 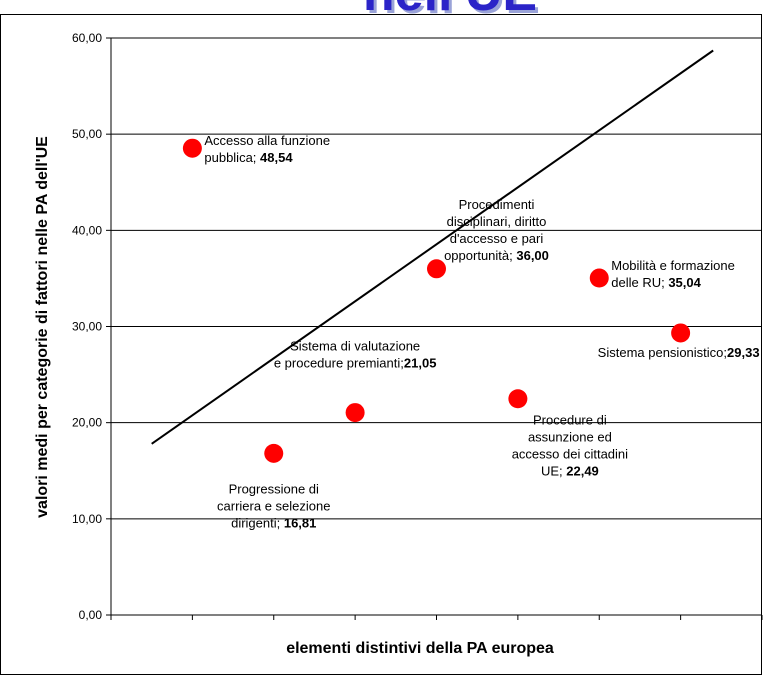 What do you see at coordinates (87, 38) in the screenshot?
I see `y-tick-label: 60,00` at bounding box center [87, 38].